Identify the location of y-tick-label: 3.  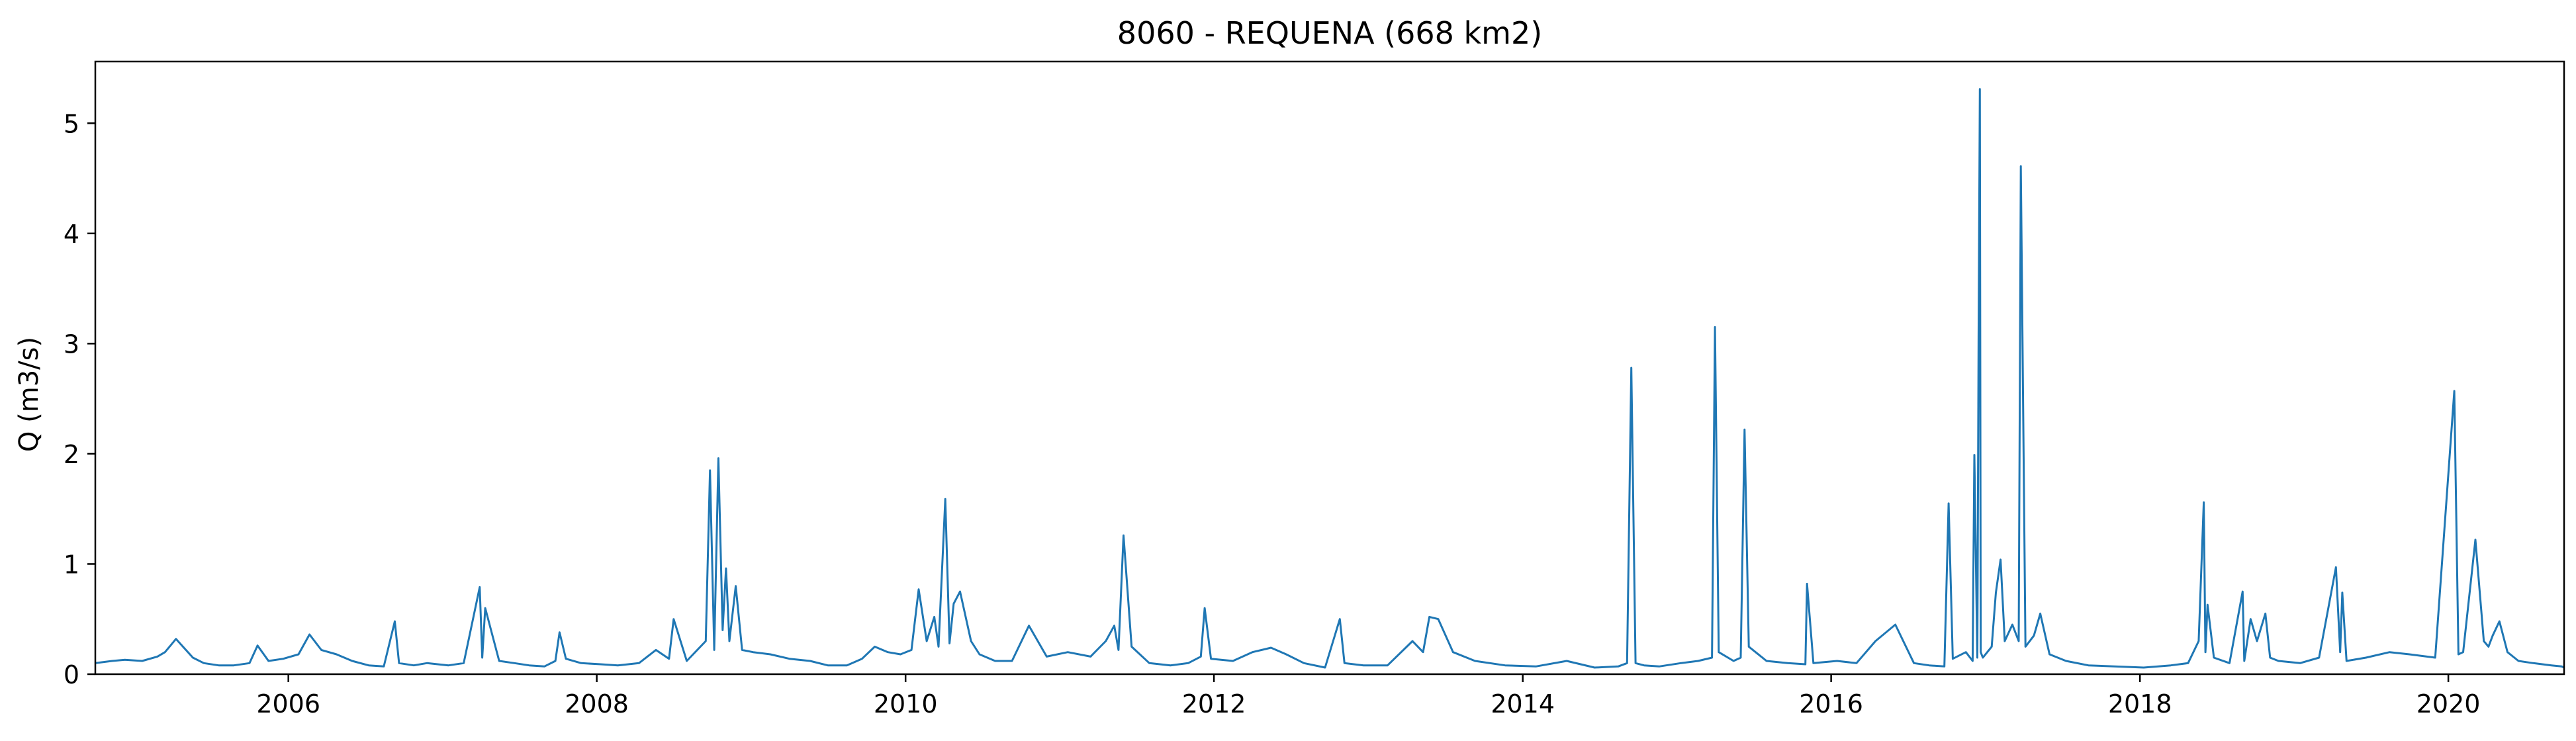
(71, 344).